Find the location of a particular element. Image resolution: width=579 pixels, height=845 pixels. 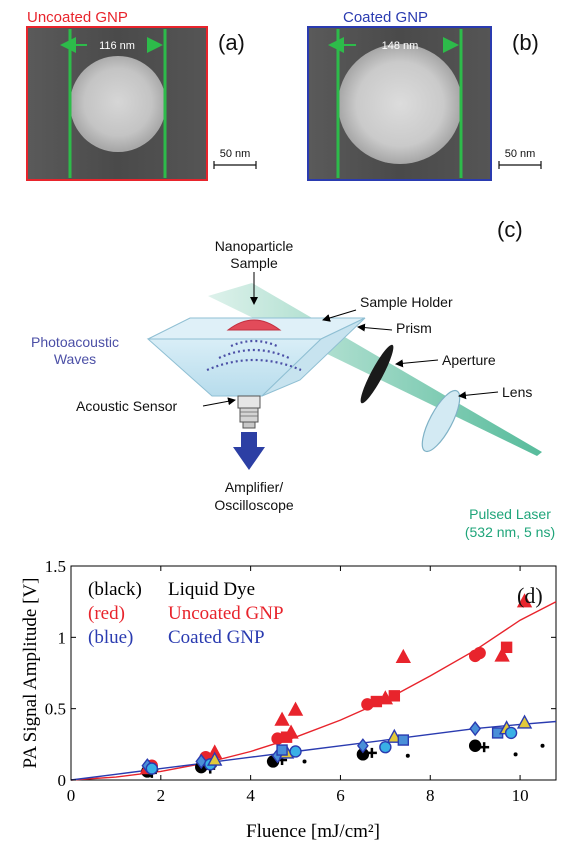

sensor-label: Acoustic Sensor is located at coordinates (126, 406).